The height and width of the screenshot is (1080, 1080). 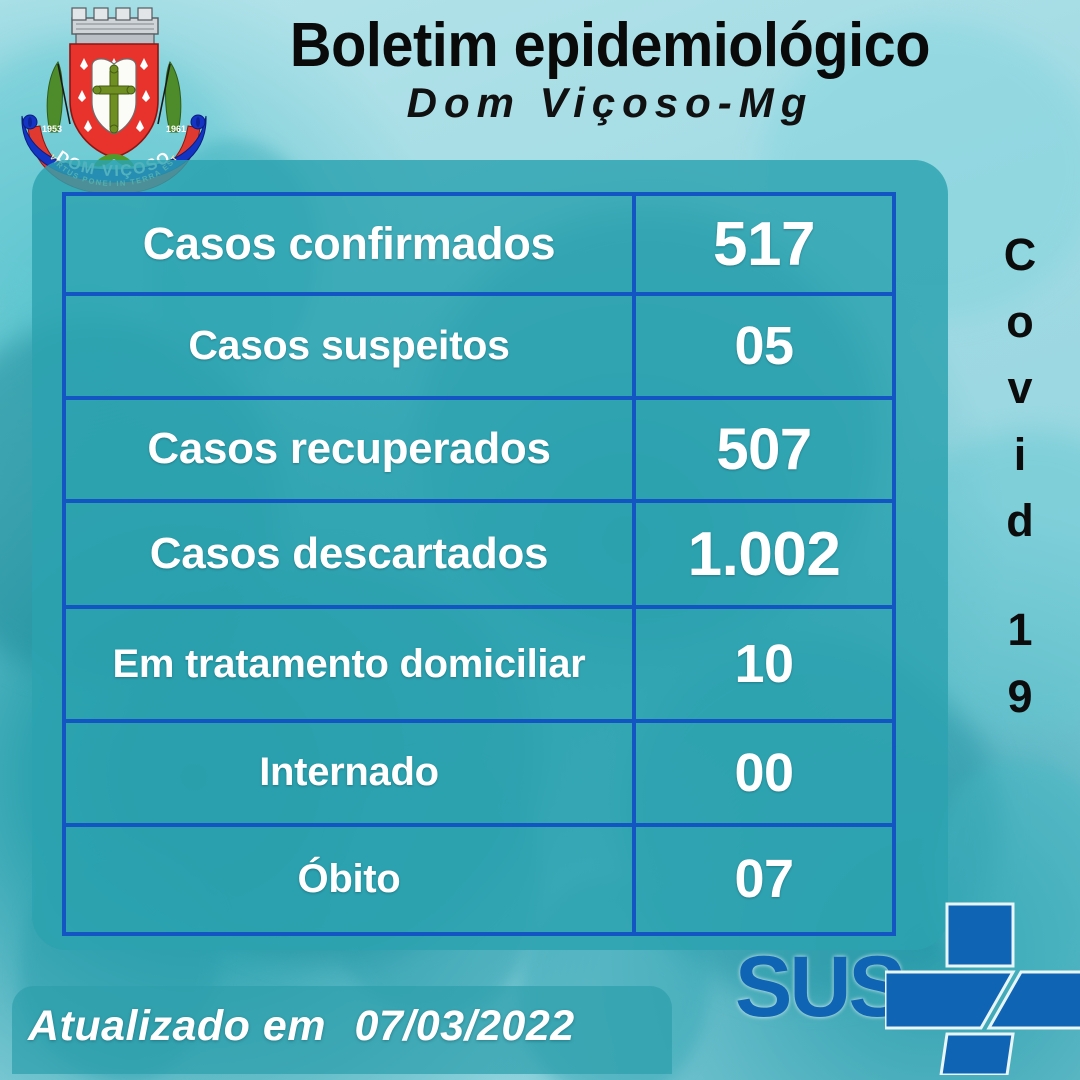 I want to click on covid-letter: C, so click(x=1020, y=254).